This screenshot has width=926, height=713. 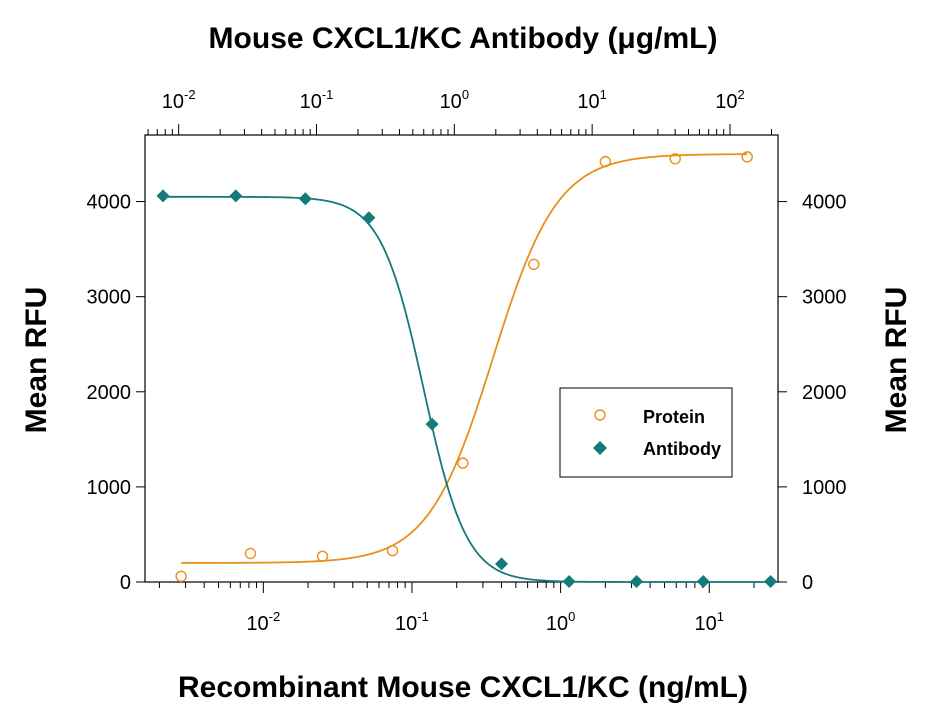 What do you see at coordinates (125, 583) in the screenshot?
I see `left-y-tick-label-0: 0` at bounding box center [125, 583].